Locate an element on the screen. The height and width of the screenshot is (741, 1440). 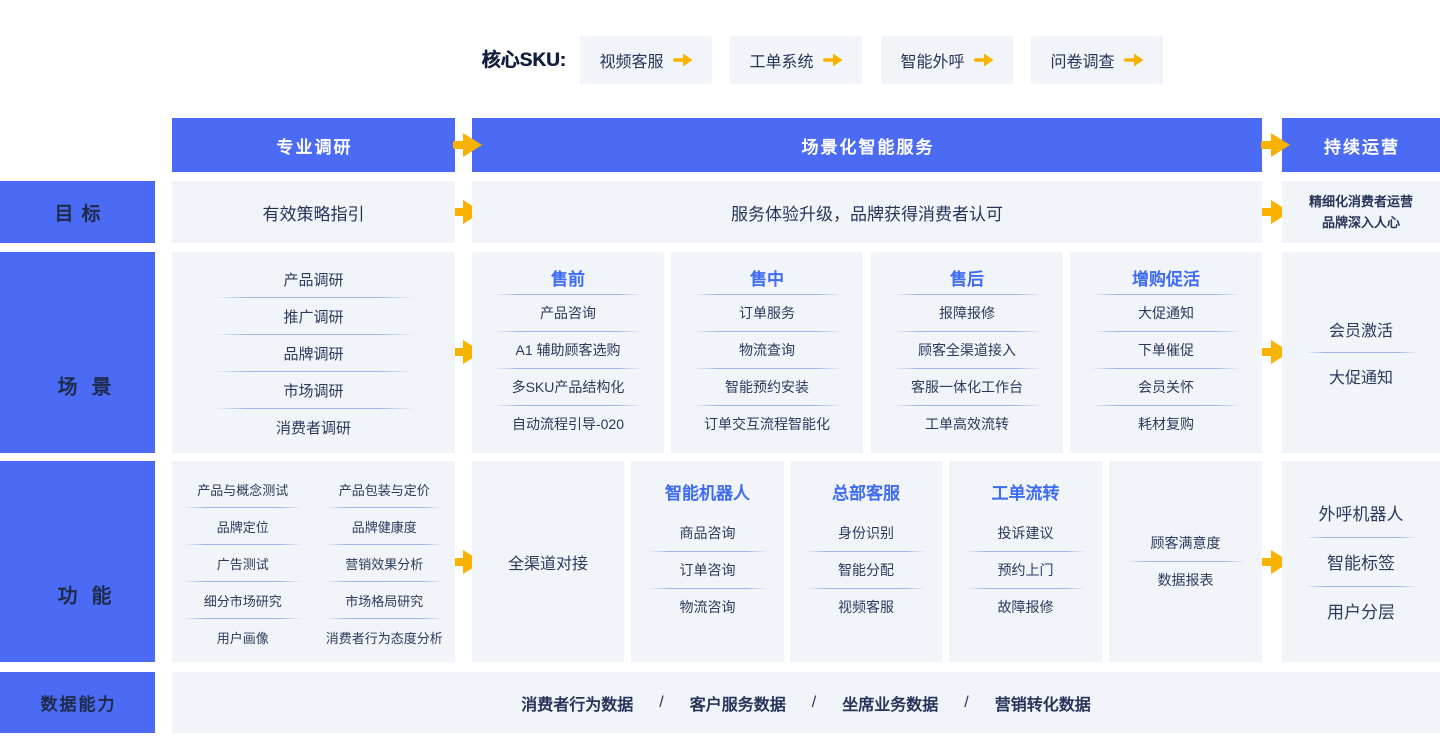
list-item: 外呼机器人 is located at coordinates (1361, 514).